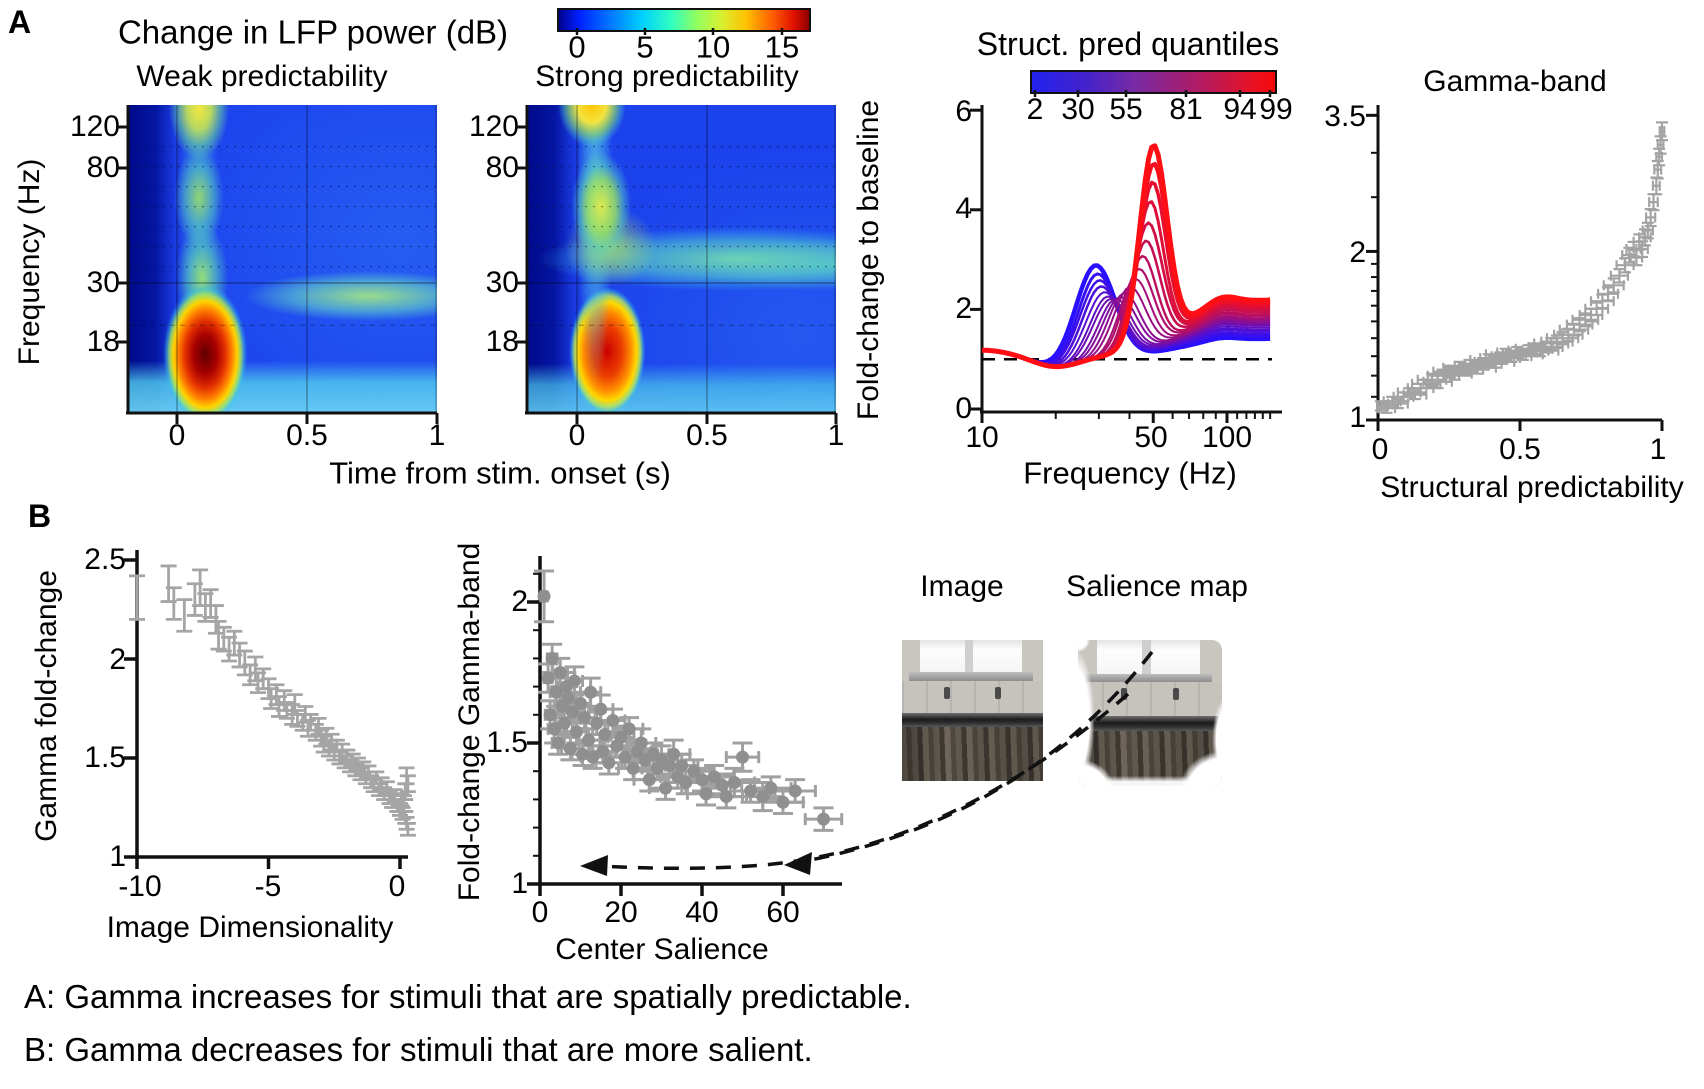  I want to click on lfp-colorbar-tick: 0, so click(577, 47).